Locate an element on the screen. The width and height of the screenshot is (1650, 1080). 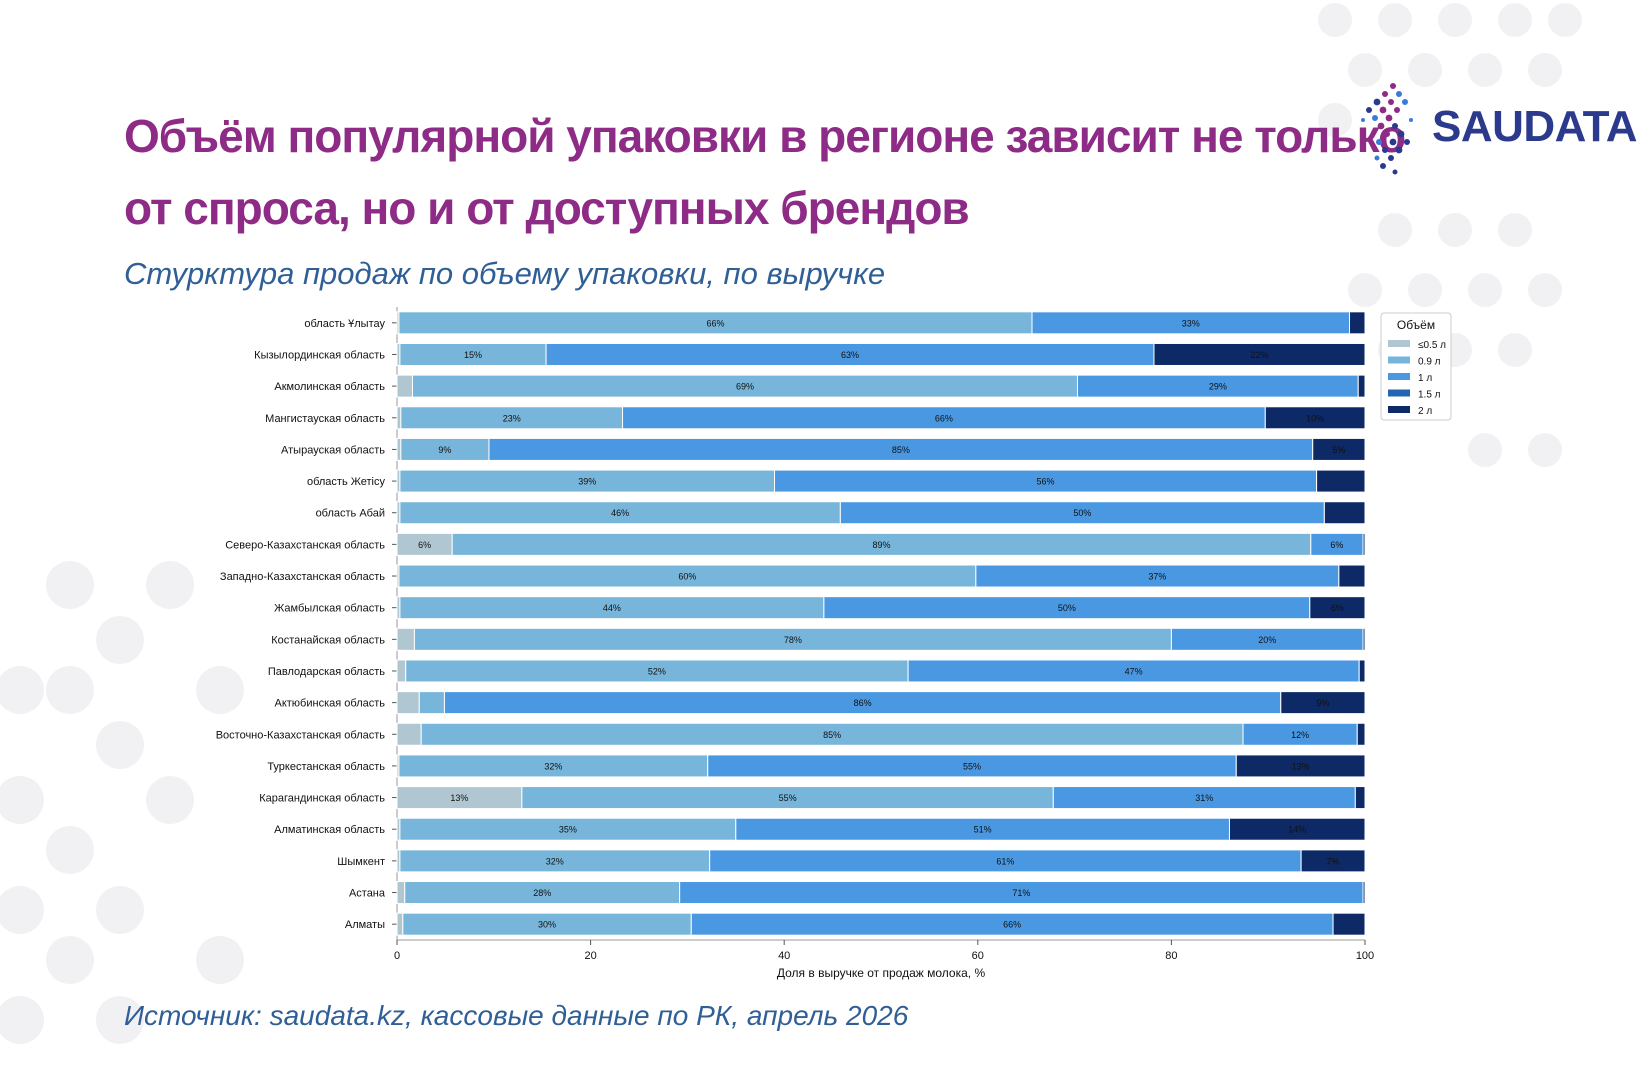
data-label: 56% is located at coordinates (1046, 482).